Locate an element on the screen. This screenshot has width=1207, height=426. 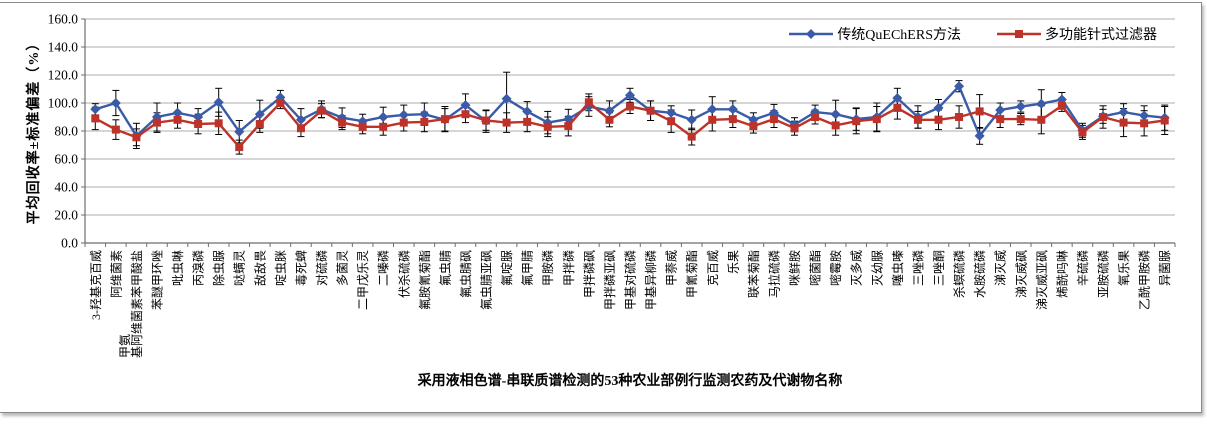
x-tick-label: 3-羟基克百威 is located at coordinates (95, 285).